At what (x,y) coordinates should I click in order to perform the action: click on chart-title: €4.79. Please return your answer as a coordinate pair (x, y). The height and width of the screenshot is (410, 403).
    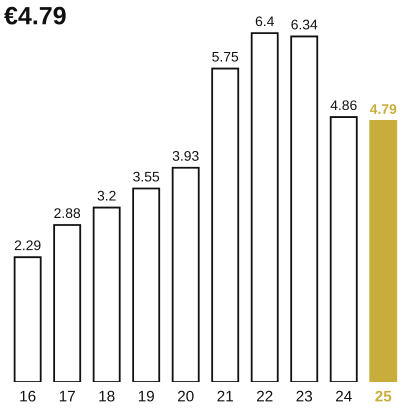
    Looking at the image, I should click on (35, 15).